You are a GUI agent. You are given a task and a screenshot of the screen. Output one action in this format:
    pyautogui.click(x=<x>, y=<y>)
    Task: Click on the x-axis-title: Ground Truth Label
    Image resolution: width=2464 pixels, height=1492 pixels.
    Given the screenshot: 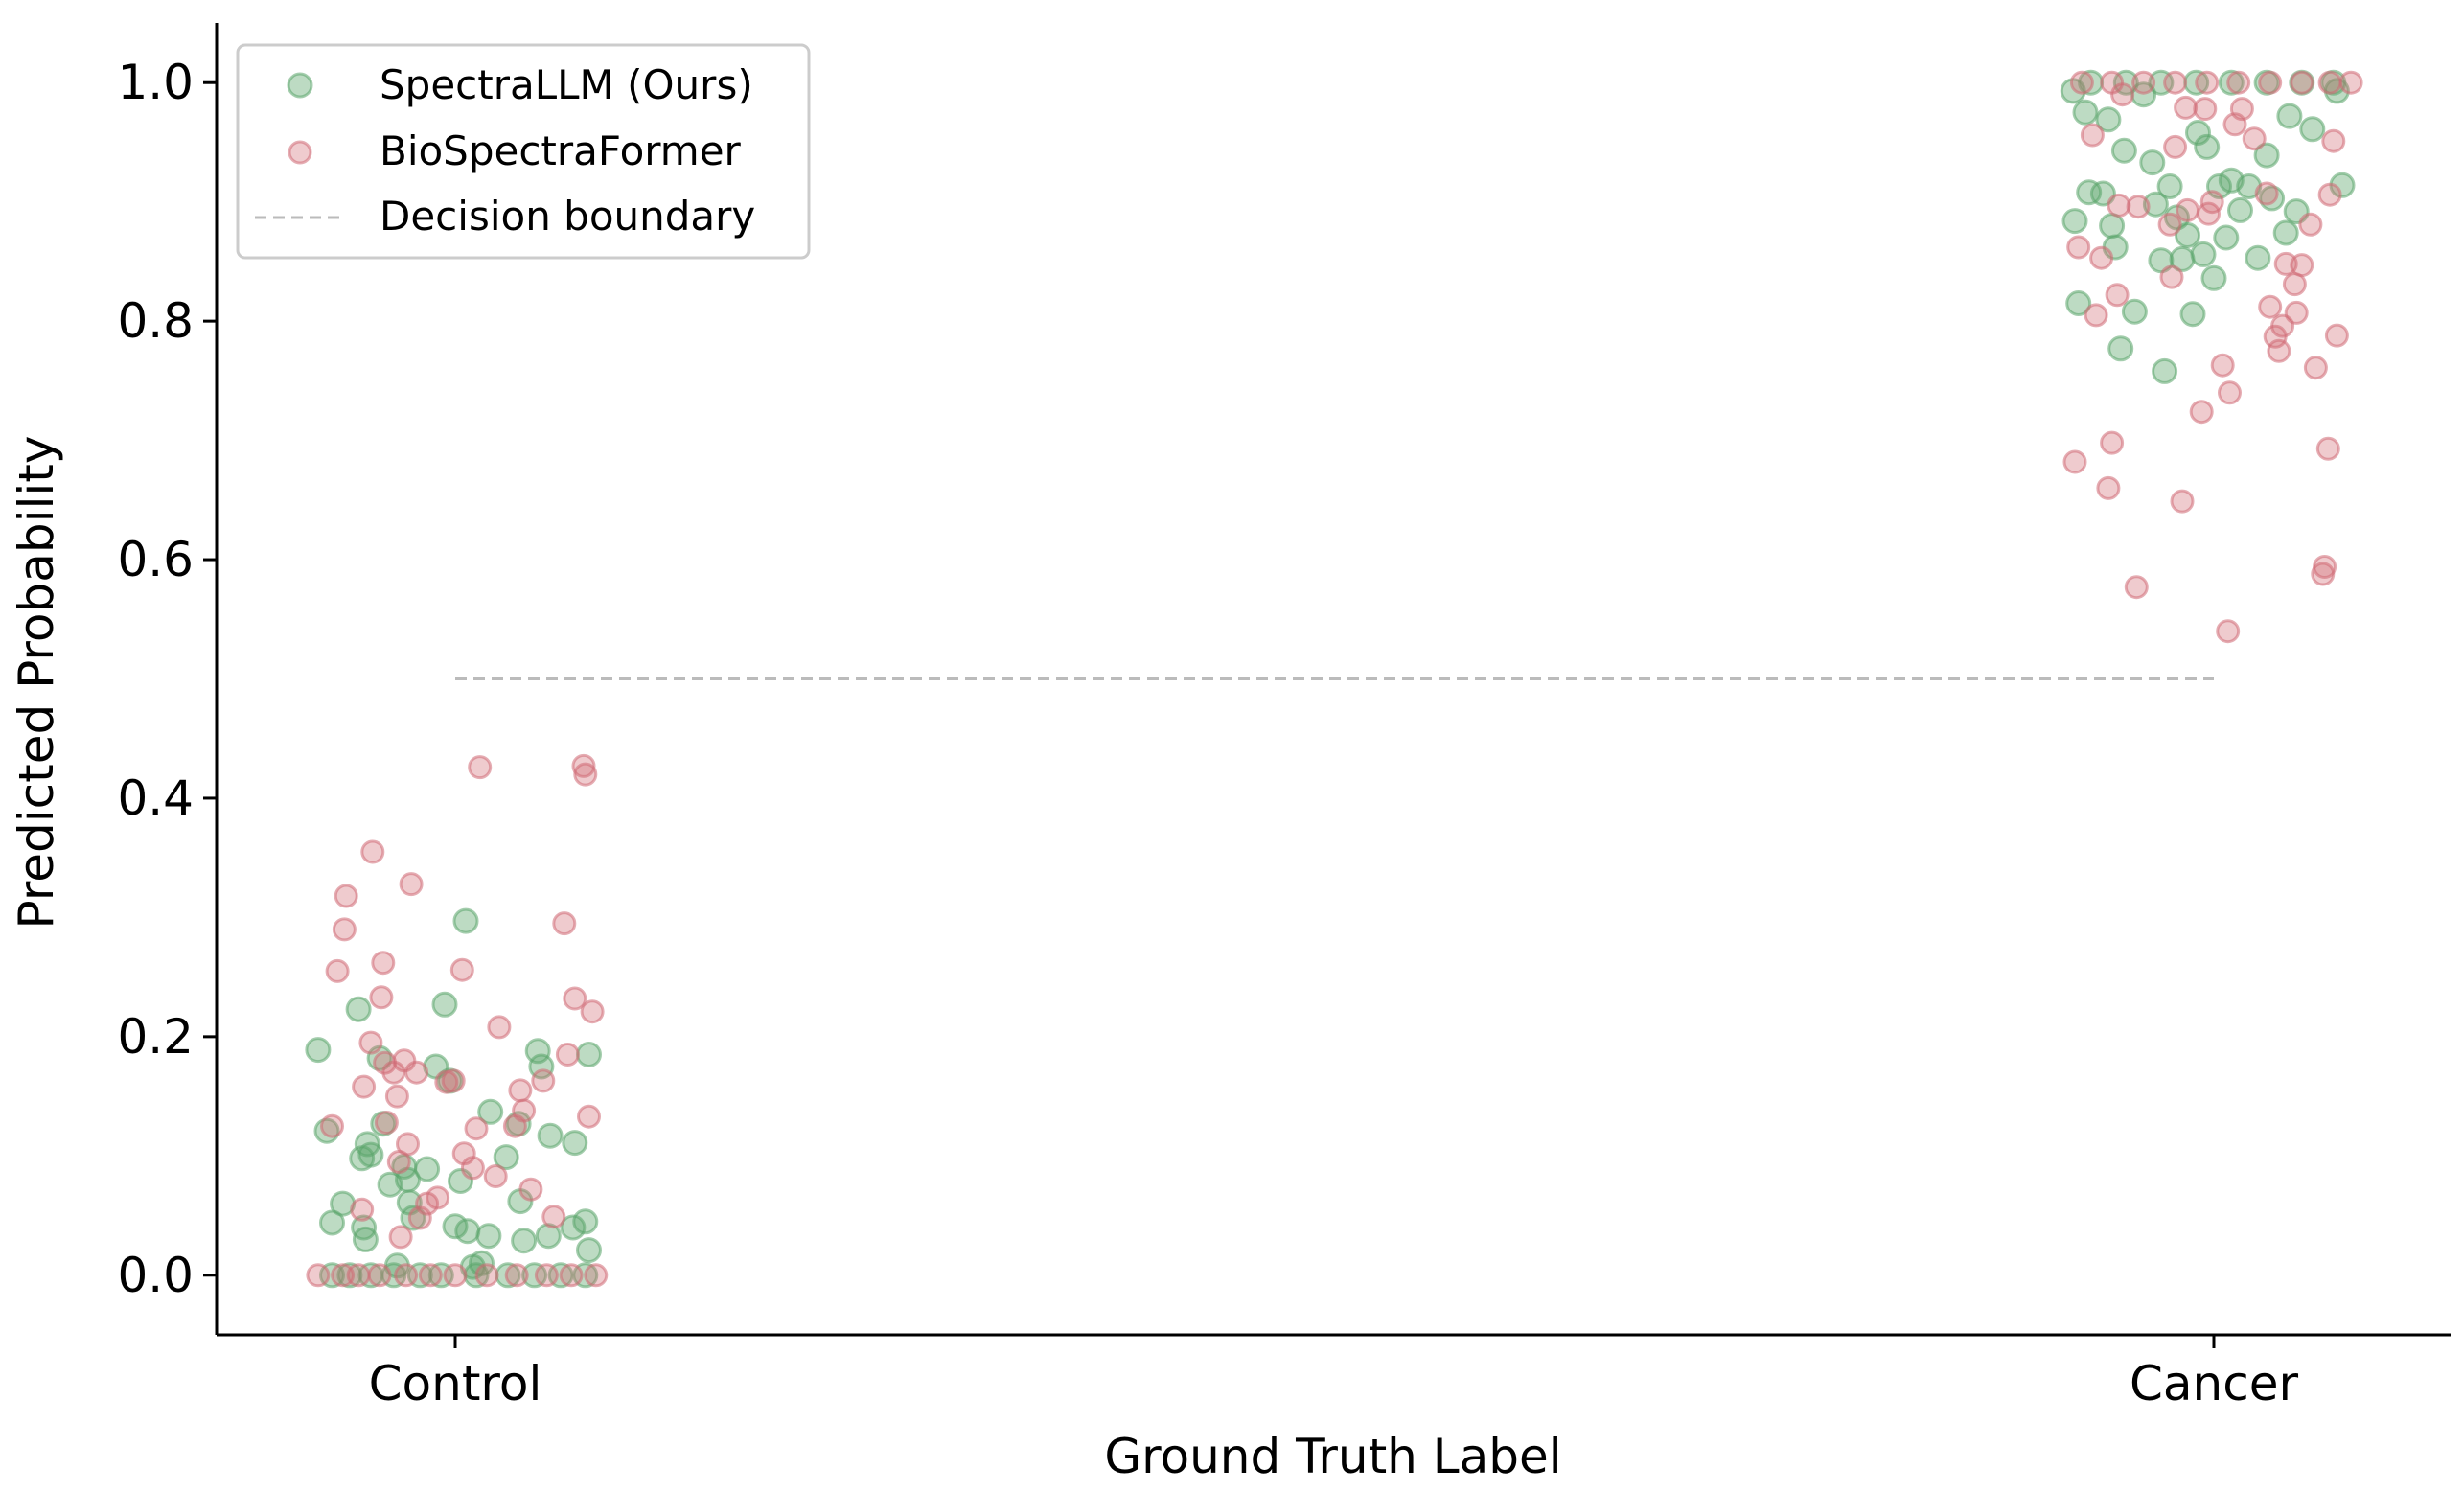 What is the action you would take?
    pyautogui.click(x=1332, y=1457)
    